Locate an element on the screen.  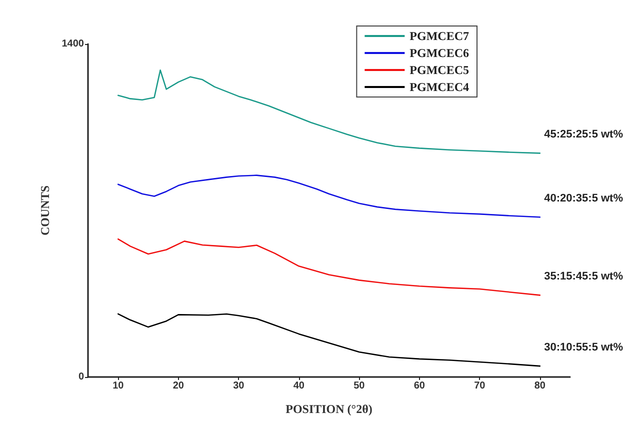
x-tick-label: 80 is located at coordinates (540, 386).